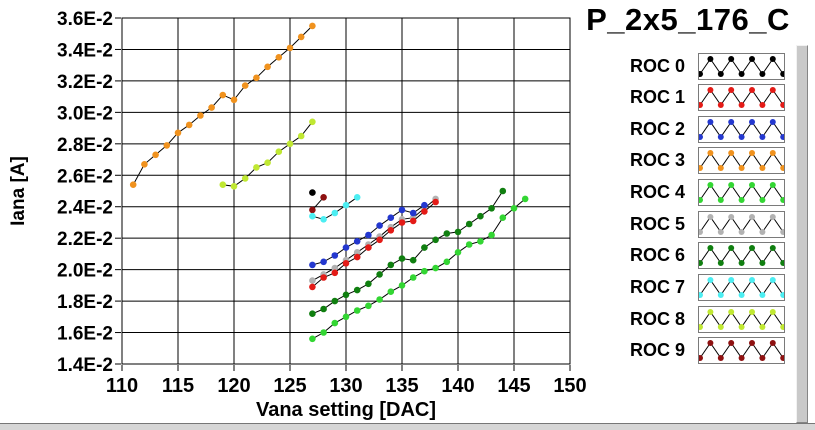 The width and height of the screenshot is (815, 430). I want to click on legend-item-roc-7: ROC 7, so click(680, 288).